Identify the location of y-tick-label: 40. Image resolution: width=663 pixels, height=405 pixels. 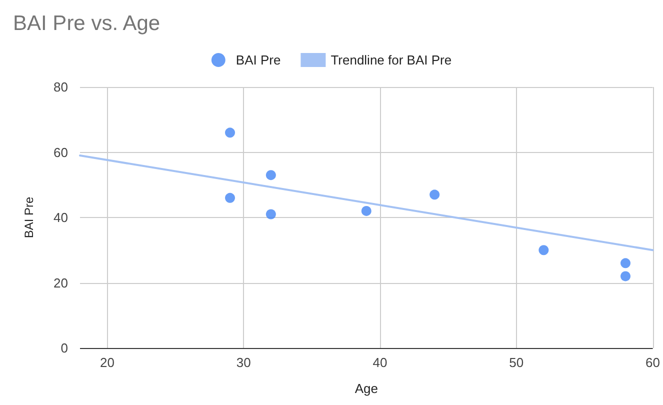
(61, 217).